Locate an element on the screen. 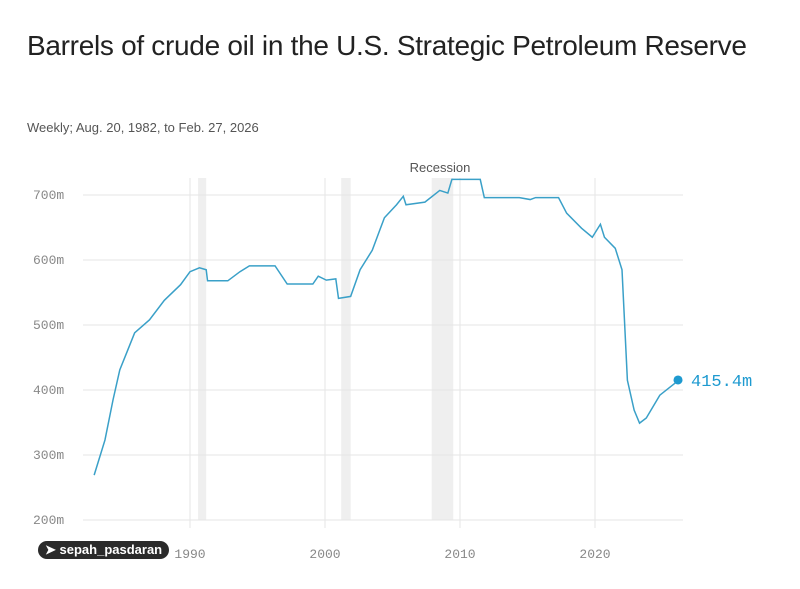  x-tick-label: 2000 is located at coordinates (324, 554).